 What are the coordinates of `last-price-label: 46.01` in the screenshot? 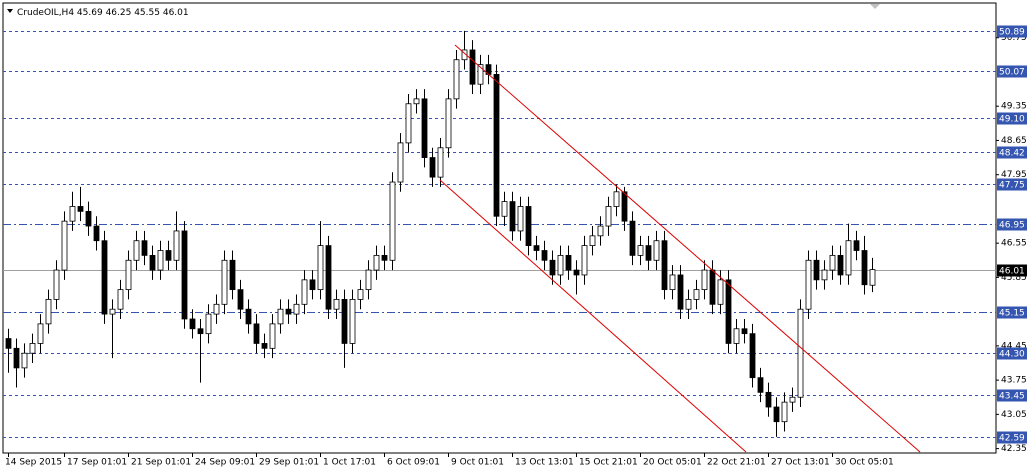 It's located at (1012, 272).